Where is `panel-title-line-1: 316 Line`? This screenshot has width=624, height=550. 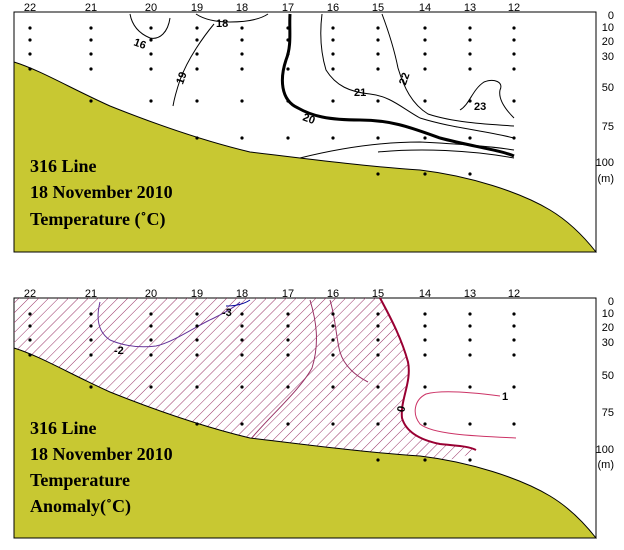 panel-title-line-1: 316 Line is located at coordinates (63, 166).